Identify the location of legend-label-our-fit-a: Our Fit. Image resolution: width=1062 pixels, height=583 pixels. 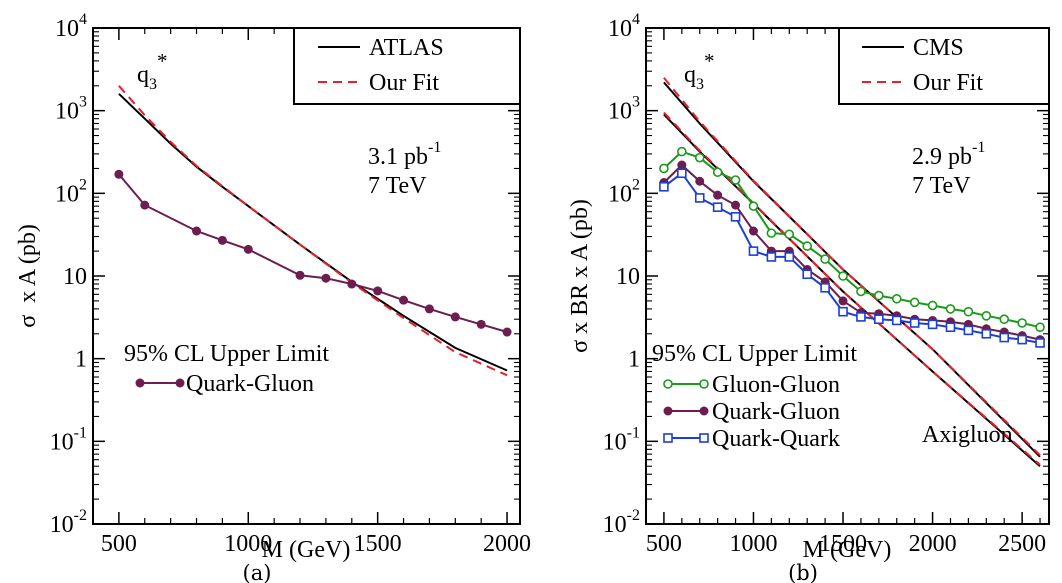
(404, 83).